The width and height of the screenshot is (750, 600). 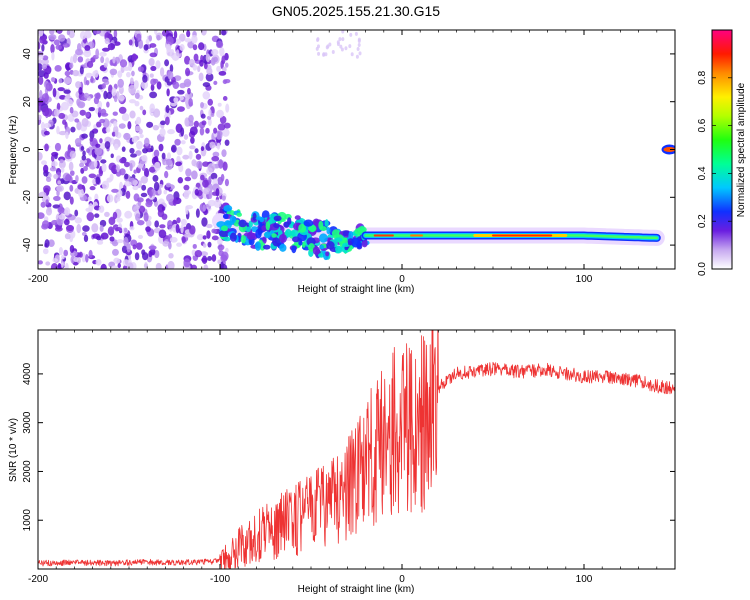 What do you see at coordinates (220, 579) in the screenshot?
I see `x-tick-label: -100` at bounding box center [220, 579].